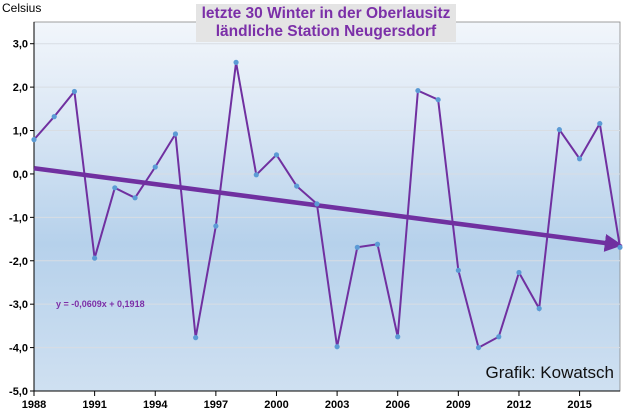  I want to click on x-tick-label: 2006, so click(397, 405).